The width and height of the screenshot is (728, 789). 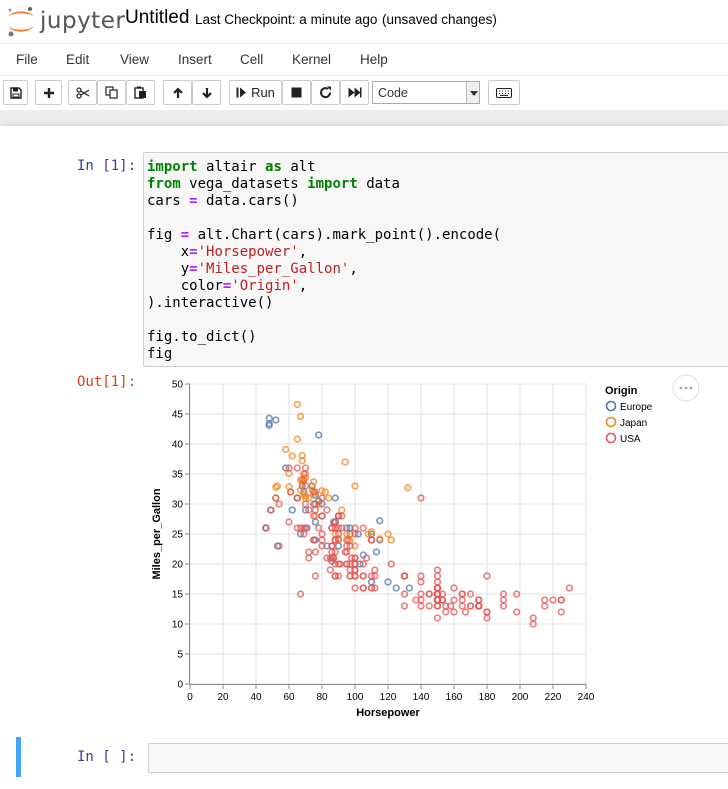 What do you see at coordinates (195, 59) in the screenshot?
I see `menu-insert: Insert` at bounding box center [195, 59].